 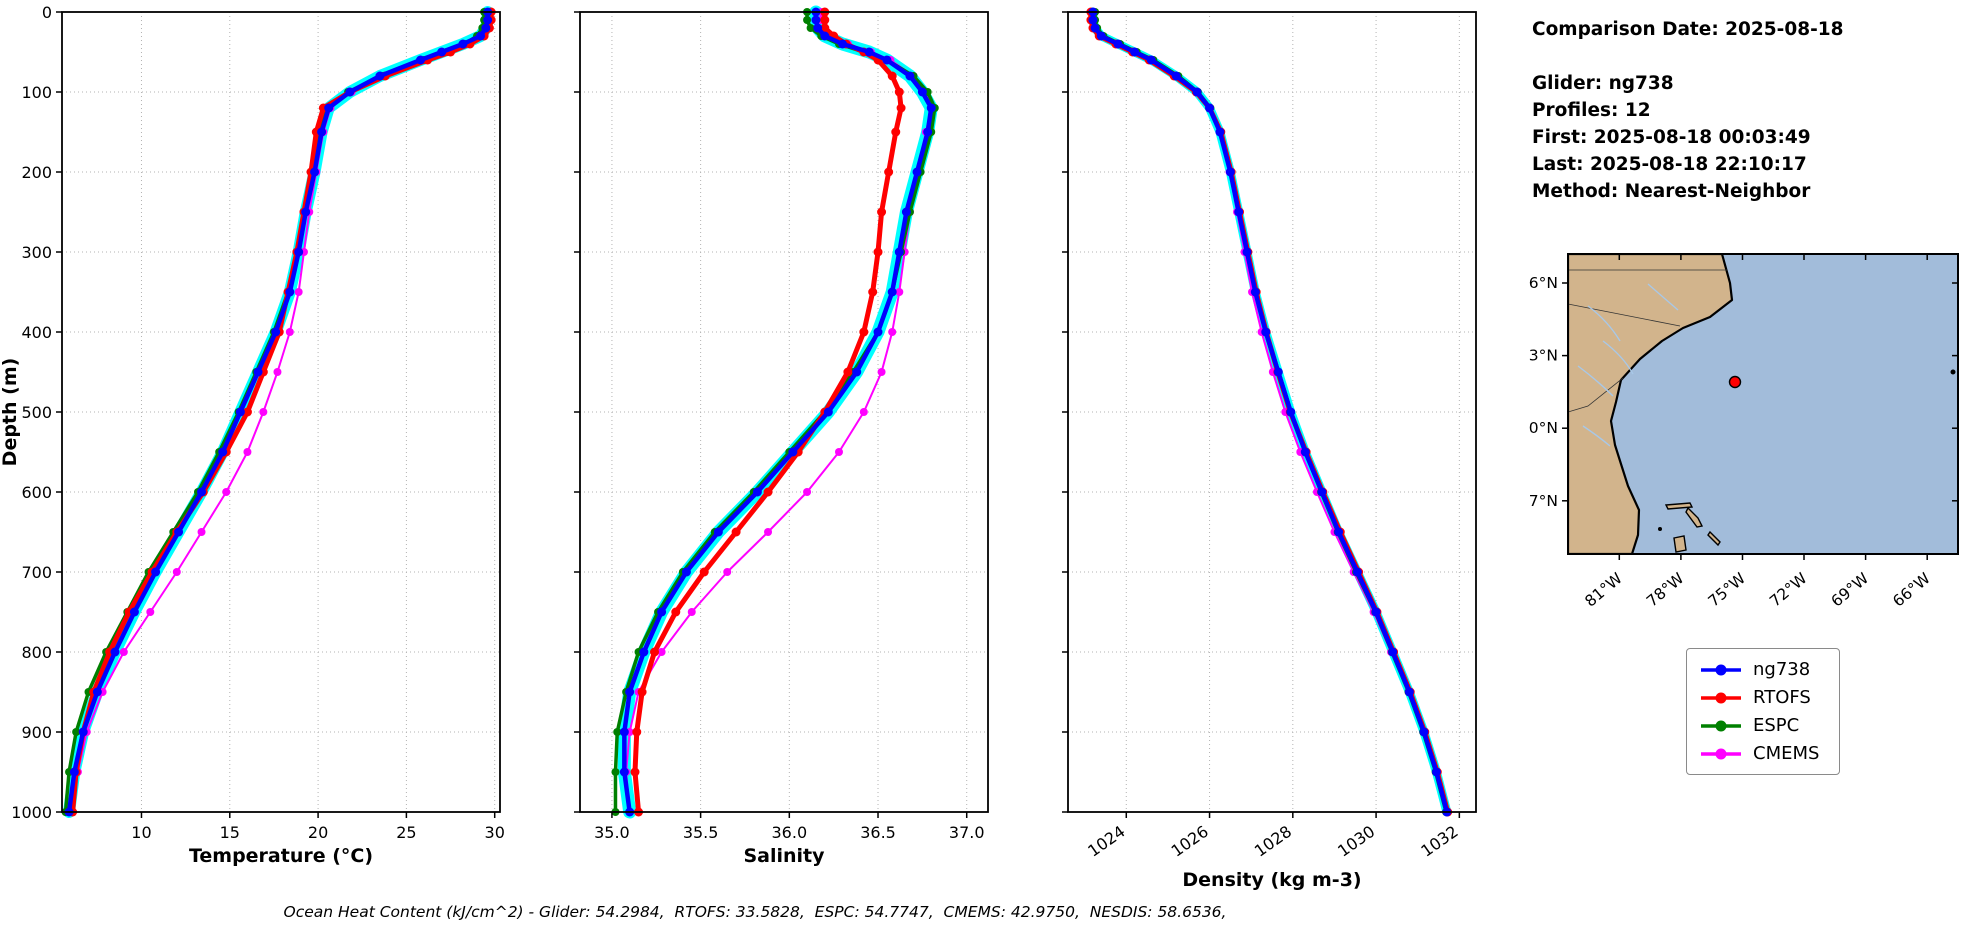 What do you see at coordinates (406, 832) in the screenshot?
I see `x-tick-label: 25` at bounding box center [406, 832].